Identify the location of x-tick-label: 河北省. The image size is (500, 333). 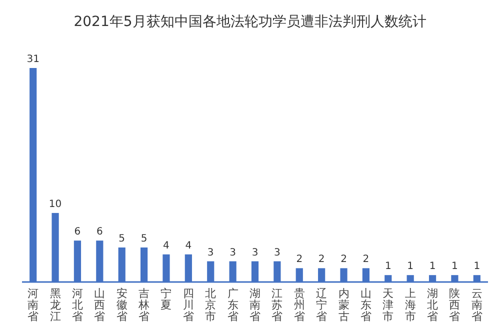
(77, 305).